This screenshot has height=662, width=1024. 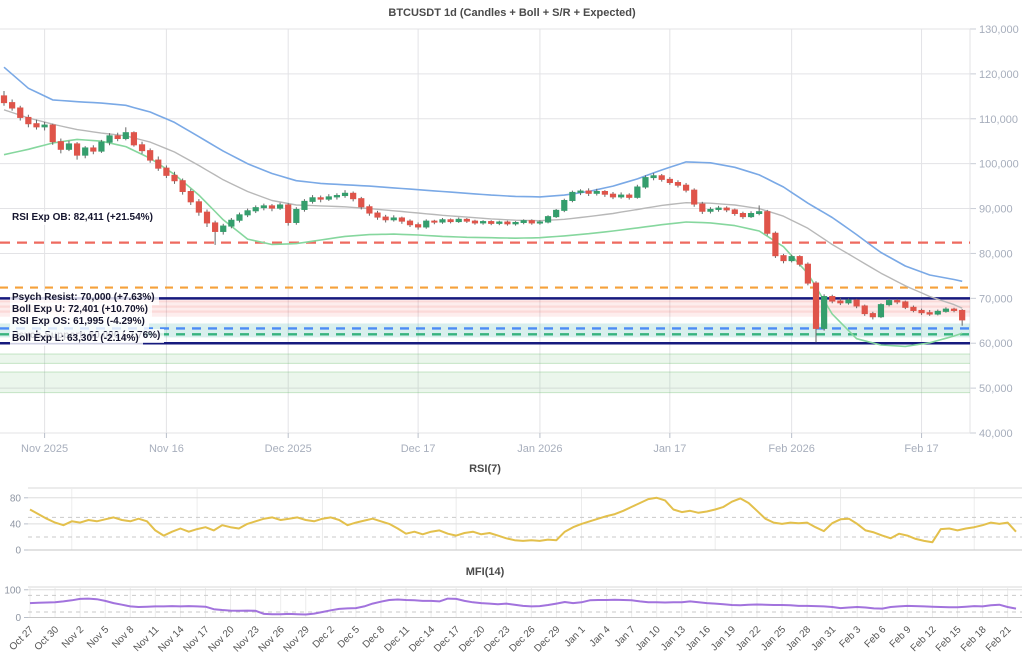 I want to click on y-axis-label: 40,000, so click(x=996, y=434).